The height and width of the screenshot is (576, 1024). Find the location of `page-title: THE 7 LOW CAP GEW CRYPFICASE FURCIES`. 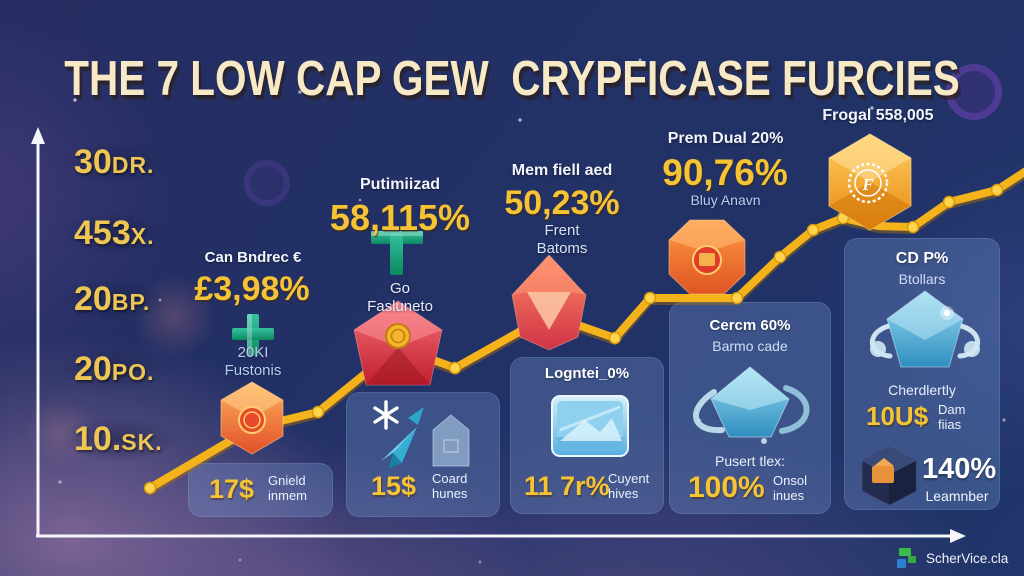

page-title: THE 7 LOW CAP GEW CRYPFICASE FURCIES is located at coordinates (512, 78).